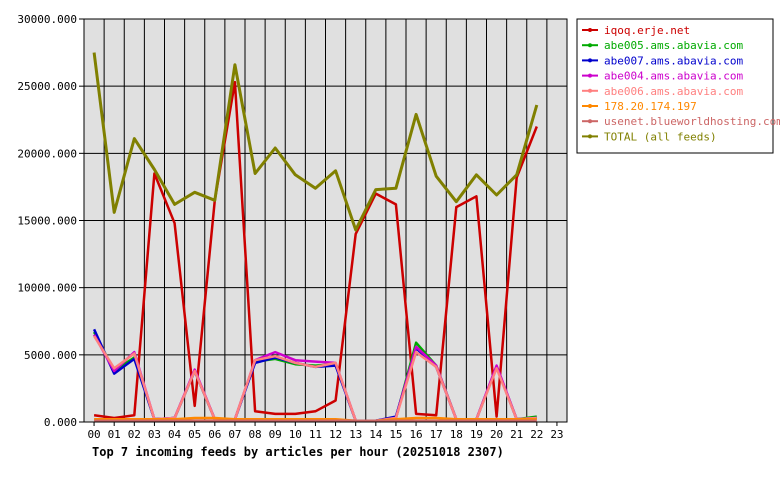 The width and height of the screenshot is (780, 480). I want to click on x-tick-label: 19, so click(476, 434).